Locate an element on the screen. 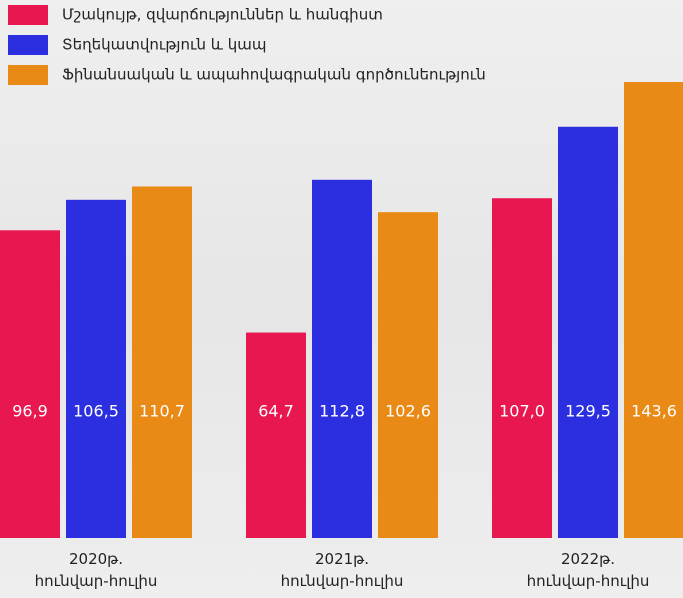 This screenshot has width=683, height=598. value-label: 110,7 is located at coordinates (162, 411).